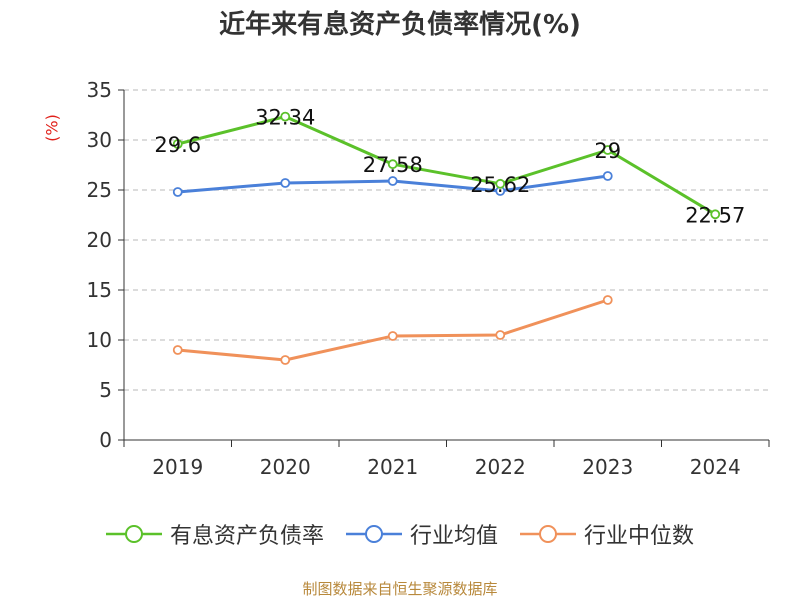 The height and width of the screenshot is (600, 800). What do you see at coordinates (133, 534) in the screenshot?
I see `legend-marker-green-icon` at bounding box center [133, 534].